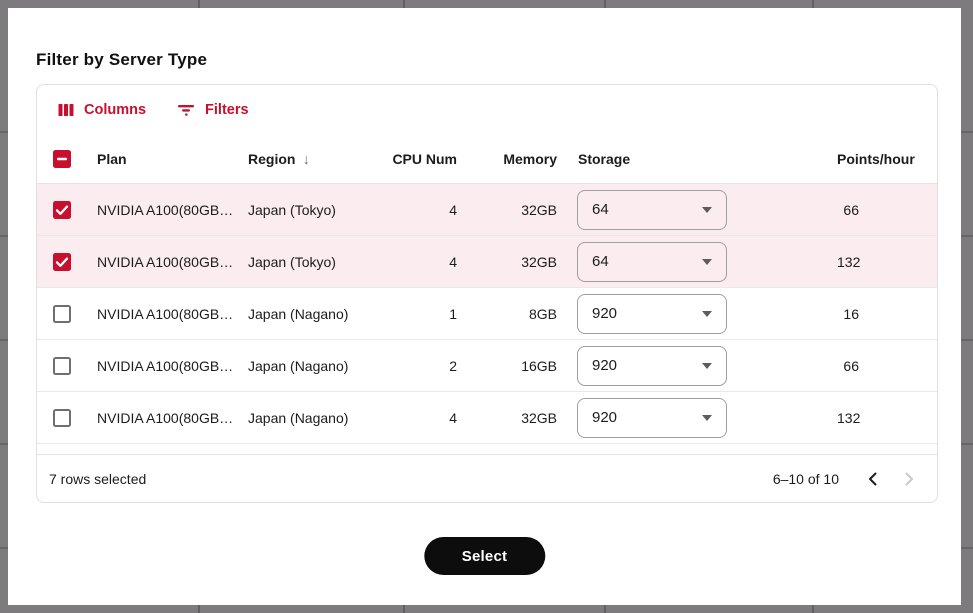 Image resolution: width=973 pixels, height=613 pixels. I want to click on column-header-region: Region ↓, so click(279, 159).